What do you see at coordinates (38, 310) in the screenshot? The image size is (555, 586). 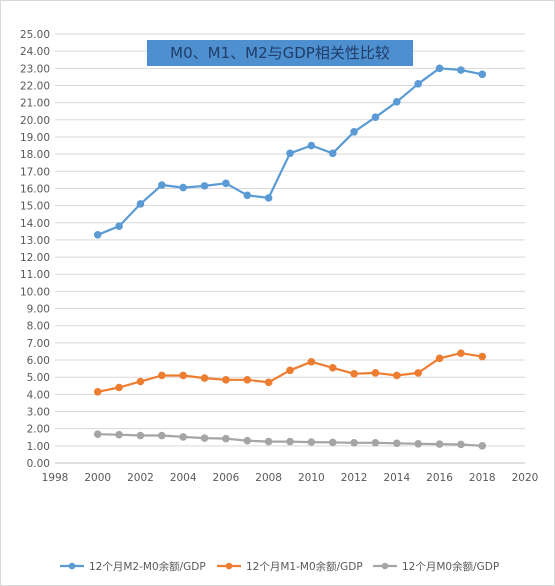 I see `y-tick-label: 9.00` at bounding box center [38, 310].